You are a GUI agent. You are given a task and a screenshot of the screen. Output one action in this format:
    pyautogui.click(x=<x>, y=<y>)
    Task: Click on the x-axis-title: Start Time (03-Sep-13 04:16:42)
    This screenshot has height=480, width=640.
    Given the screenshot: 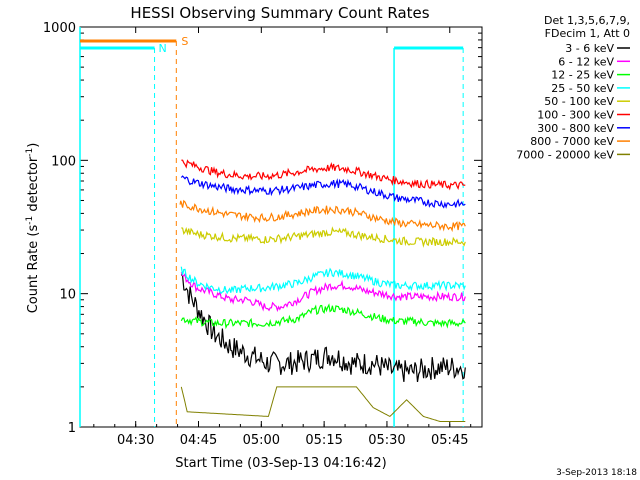 What is the action you would take?
    pyautogui.click(x=280, y=463)
    